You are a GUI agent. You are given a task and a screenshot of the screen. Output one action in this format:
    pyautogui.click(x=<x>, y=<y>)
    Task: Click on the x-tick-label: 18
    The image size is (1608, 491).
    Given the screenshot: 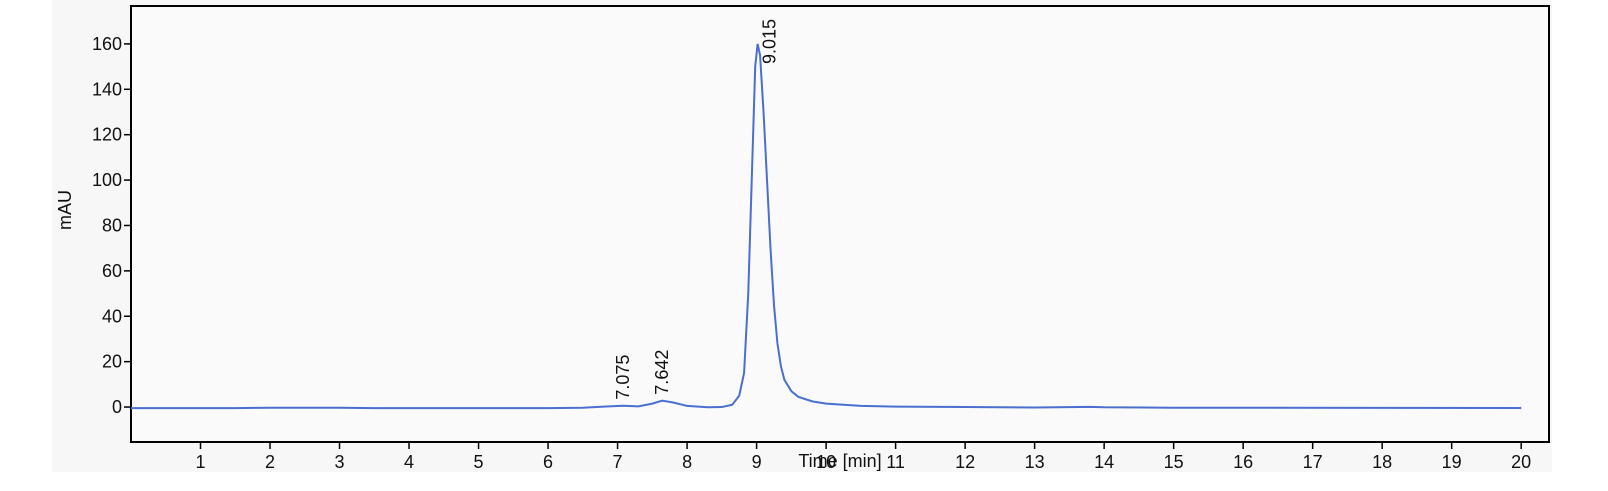 What is the action you would take?
    pyautogui.click(x=1382, y=462)
    